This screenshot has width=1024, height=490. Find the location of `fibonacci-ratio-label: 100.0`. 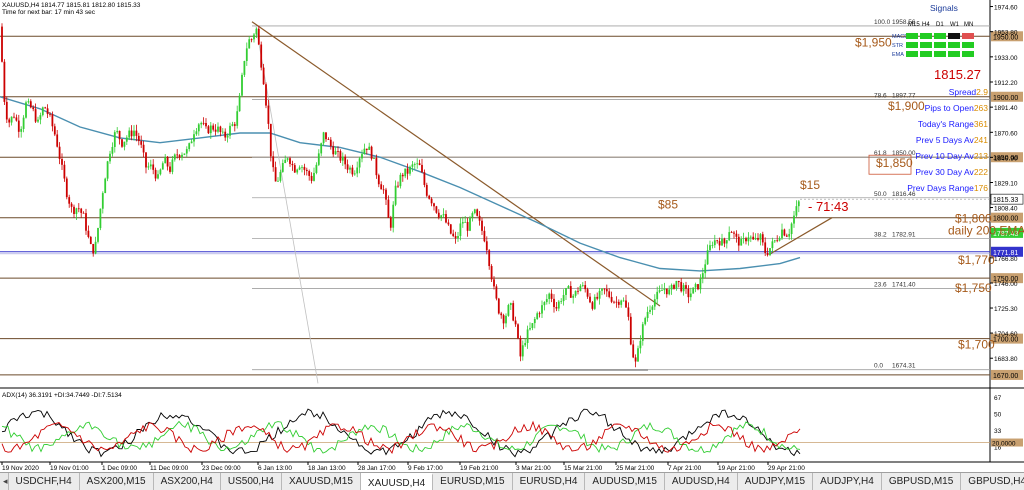

fibonacci-ratio-label: 100.0 is located at coordinates (882, 22).